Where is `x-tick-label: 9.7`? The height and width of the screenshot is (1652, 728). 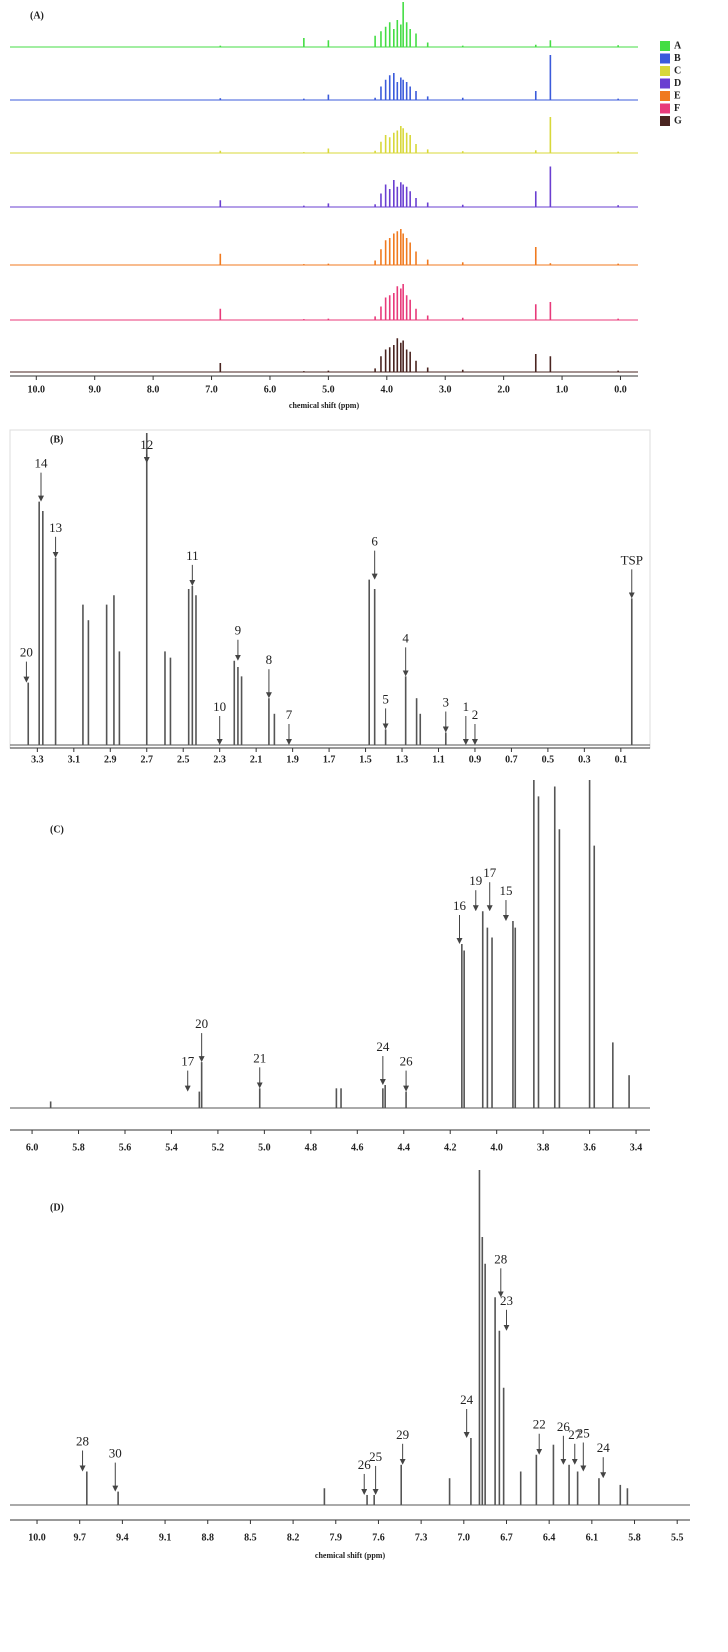
x-tick-label: 9.7 is located at coordinates (79, 1537).